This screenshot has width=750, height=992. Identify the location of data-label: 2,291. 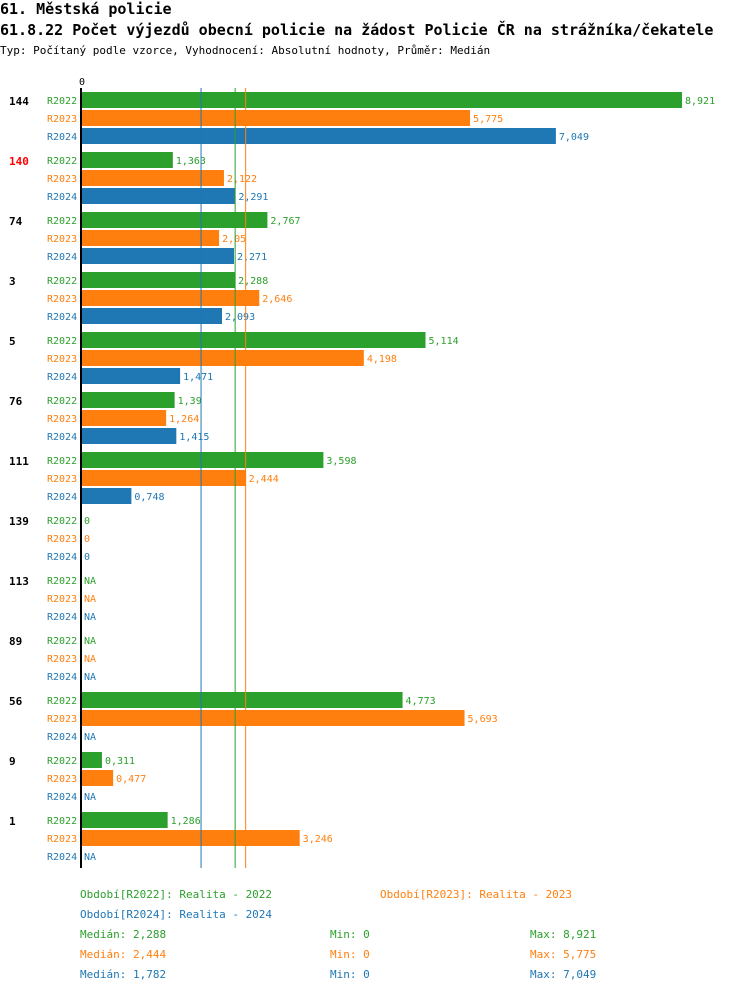
(253, 197).